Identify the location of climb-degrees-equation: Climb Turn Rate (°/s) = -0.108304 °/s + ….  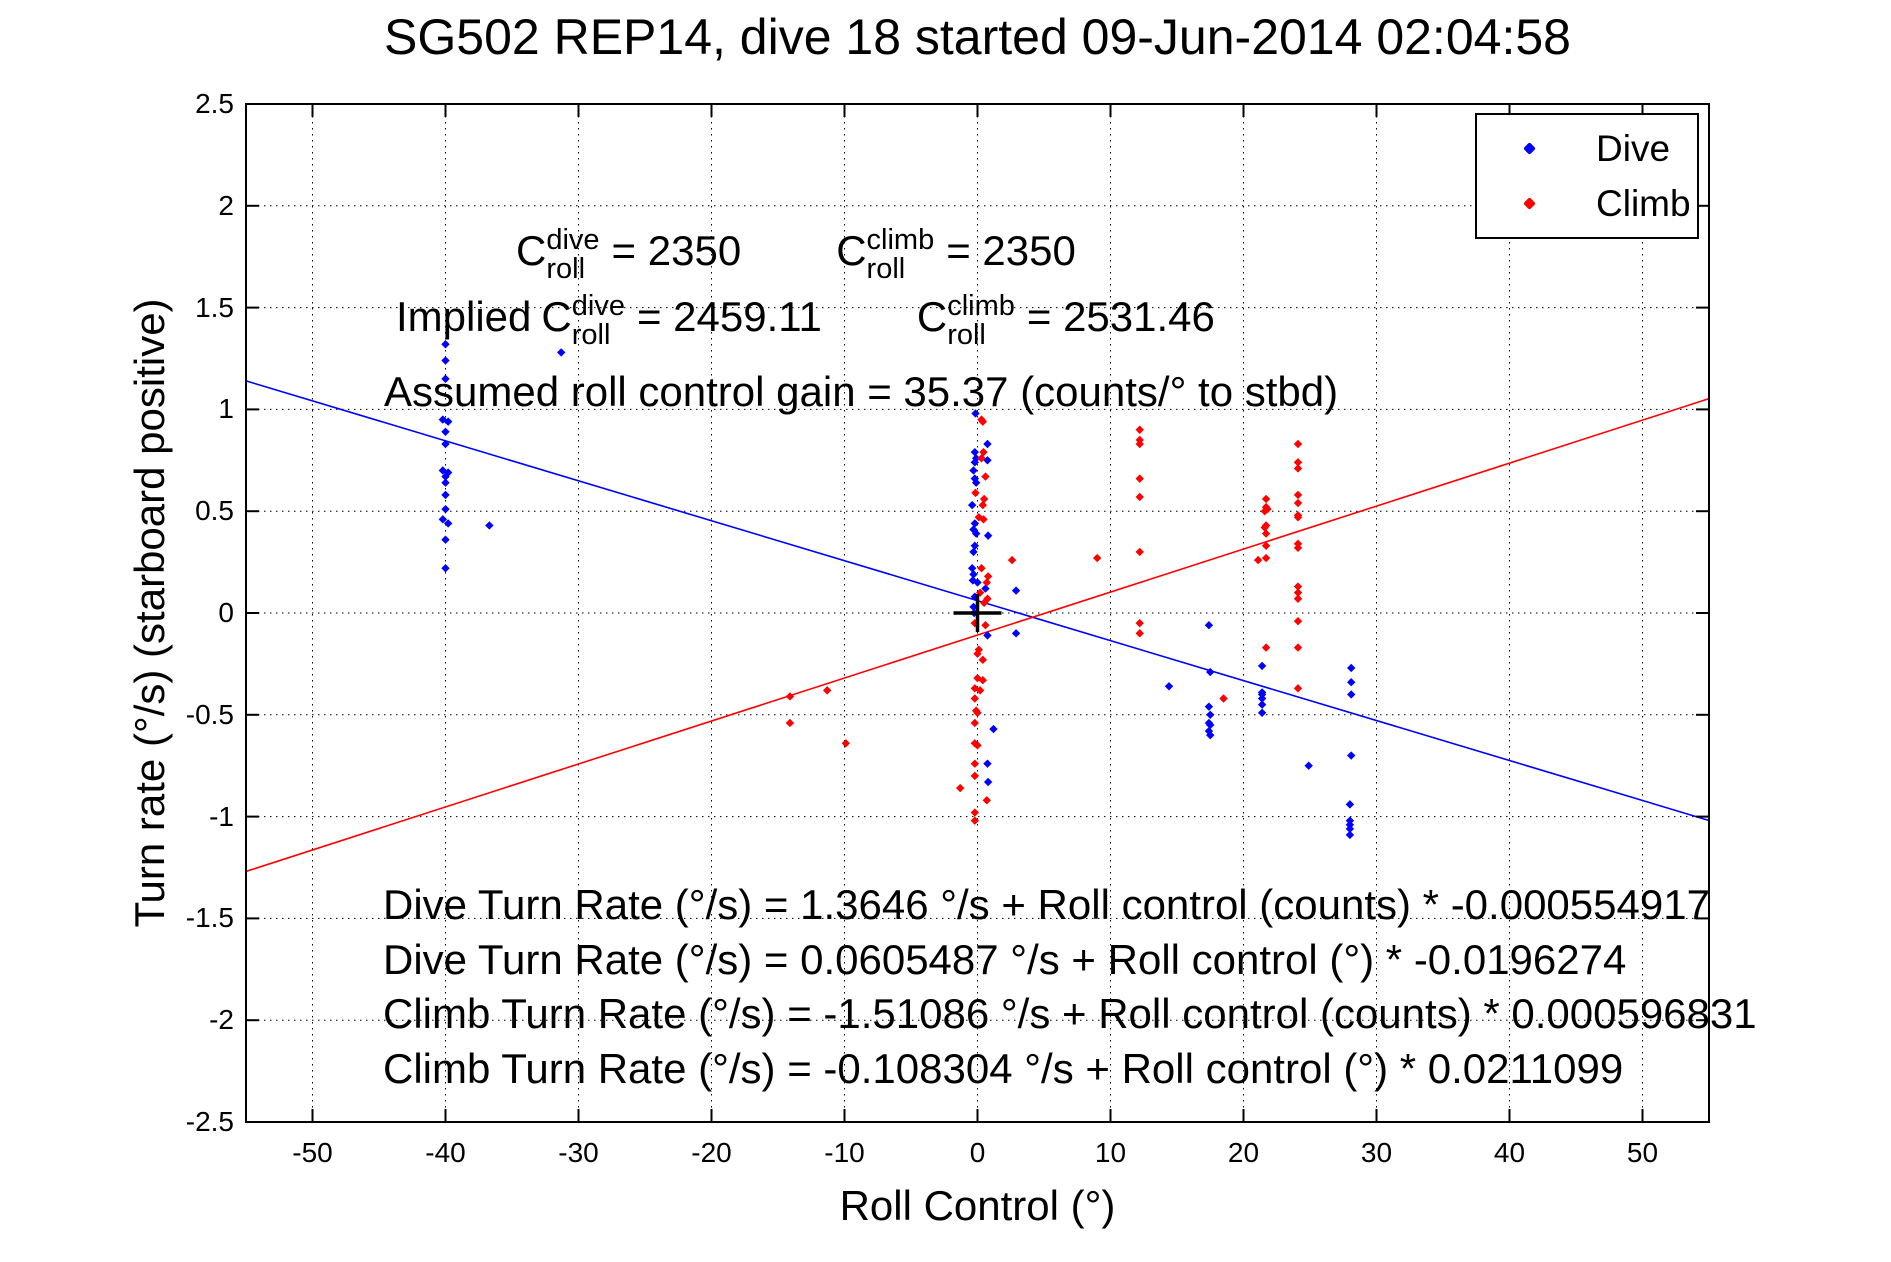
(1003, 1068).